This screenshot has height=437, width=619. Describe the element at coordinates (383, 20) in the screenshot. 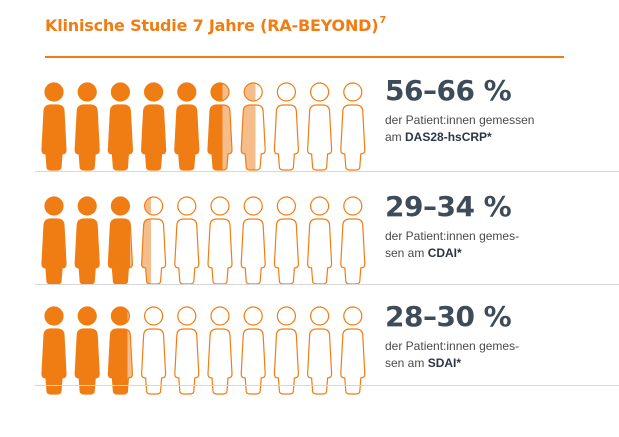

I see `title-reference: 7` at that location.